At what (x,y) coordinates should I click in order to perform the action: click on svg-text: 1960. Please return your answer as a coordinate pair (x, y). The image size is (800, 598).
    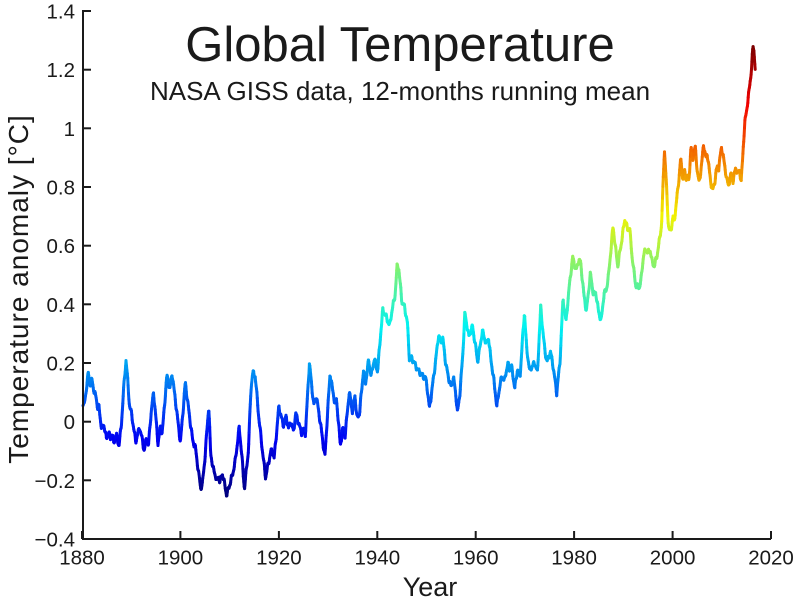
    Looking at the image, I should click on (476, 558).